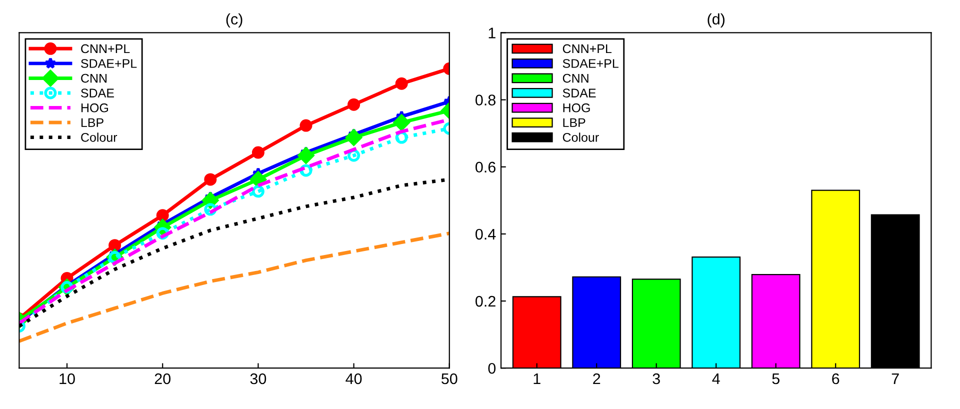 This screenshot has width=960, height=409. What do you see at coordinates (162, 378) in the screenshot?
I see `x-tick-label: 20` at bounding box center [162, 378].